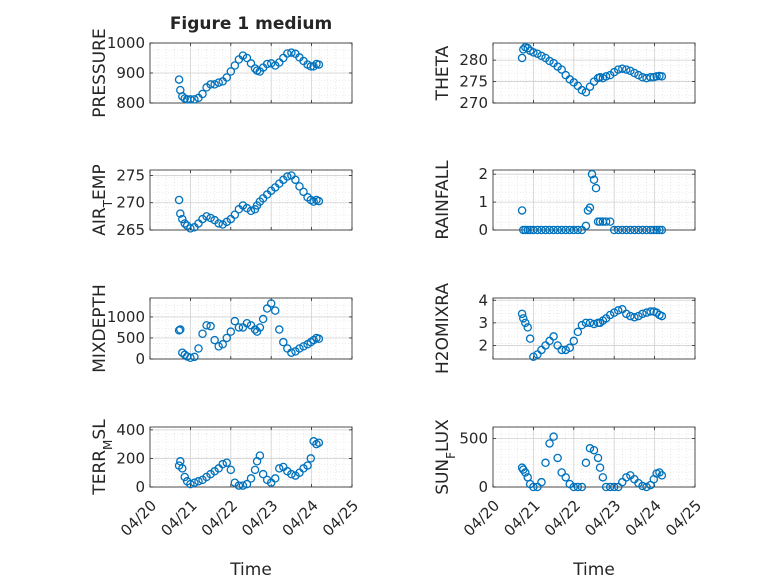  I want to click on y-axis-label: PRESSURE, so click(100, 72).